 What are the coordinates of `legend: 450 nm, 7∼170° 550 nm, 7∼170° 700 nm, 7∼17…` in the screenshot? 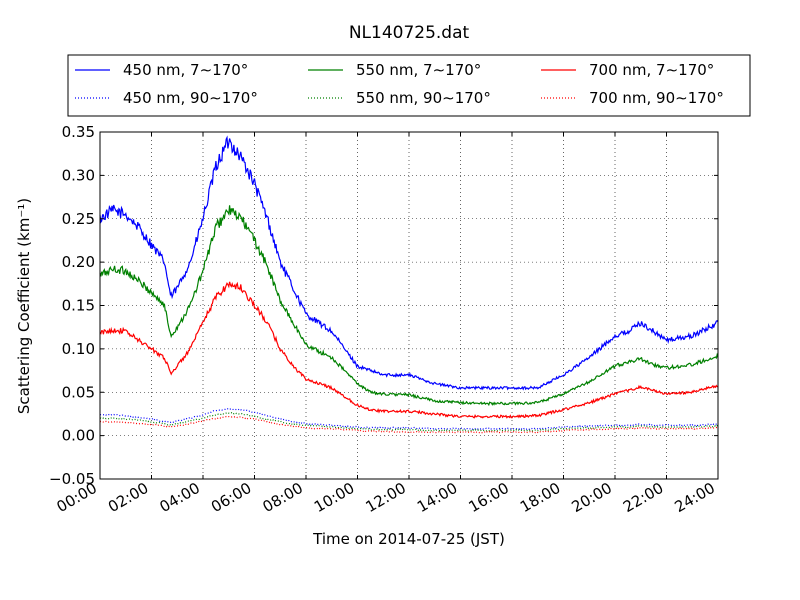 It's located at (409, 85).